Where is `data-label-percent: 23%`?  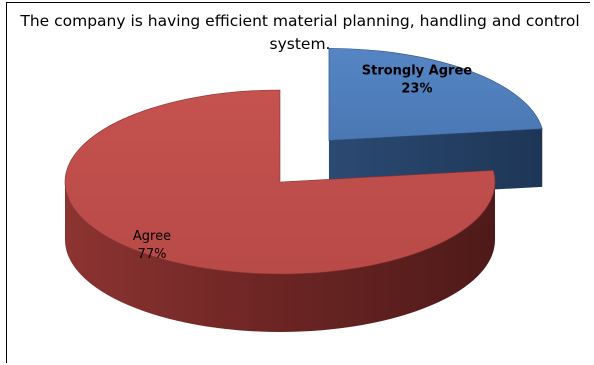 data-label-percent: 23% is located at coordinates (416, 88).